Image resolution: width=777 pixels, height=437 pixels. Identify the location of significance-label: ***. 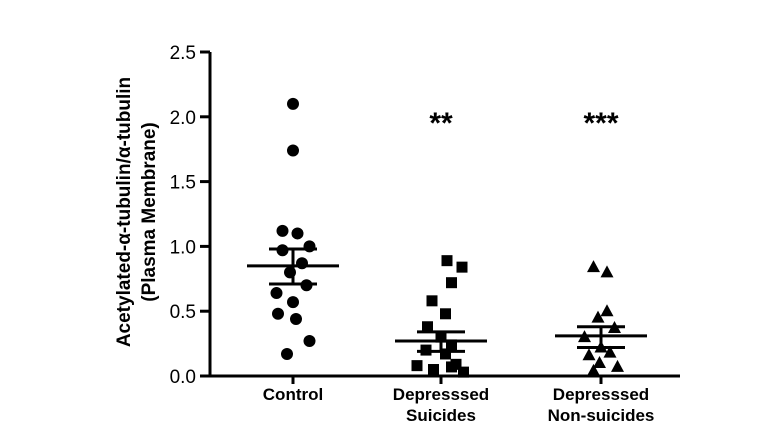
(600, 123).